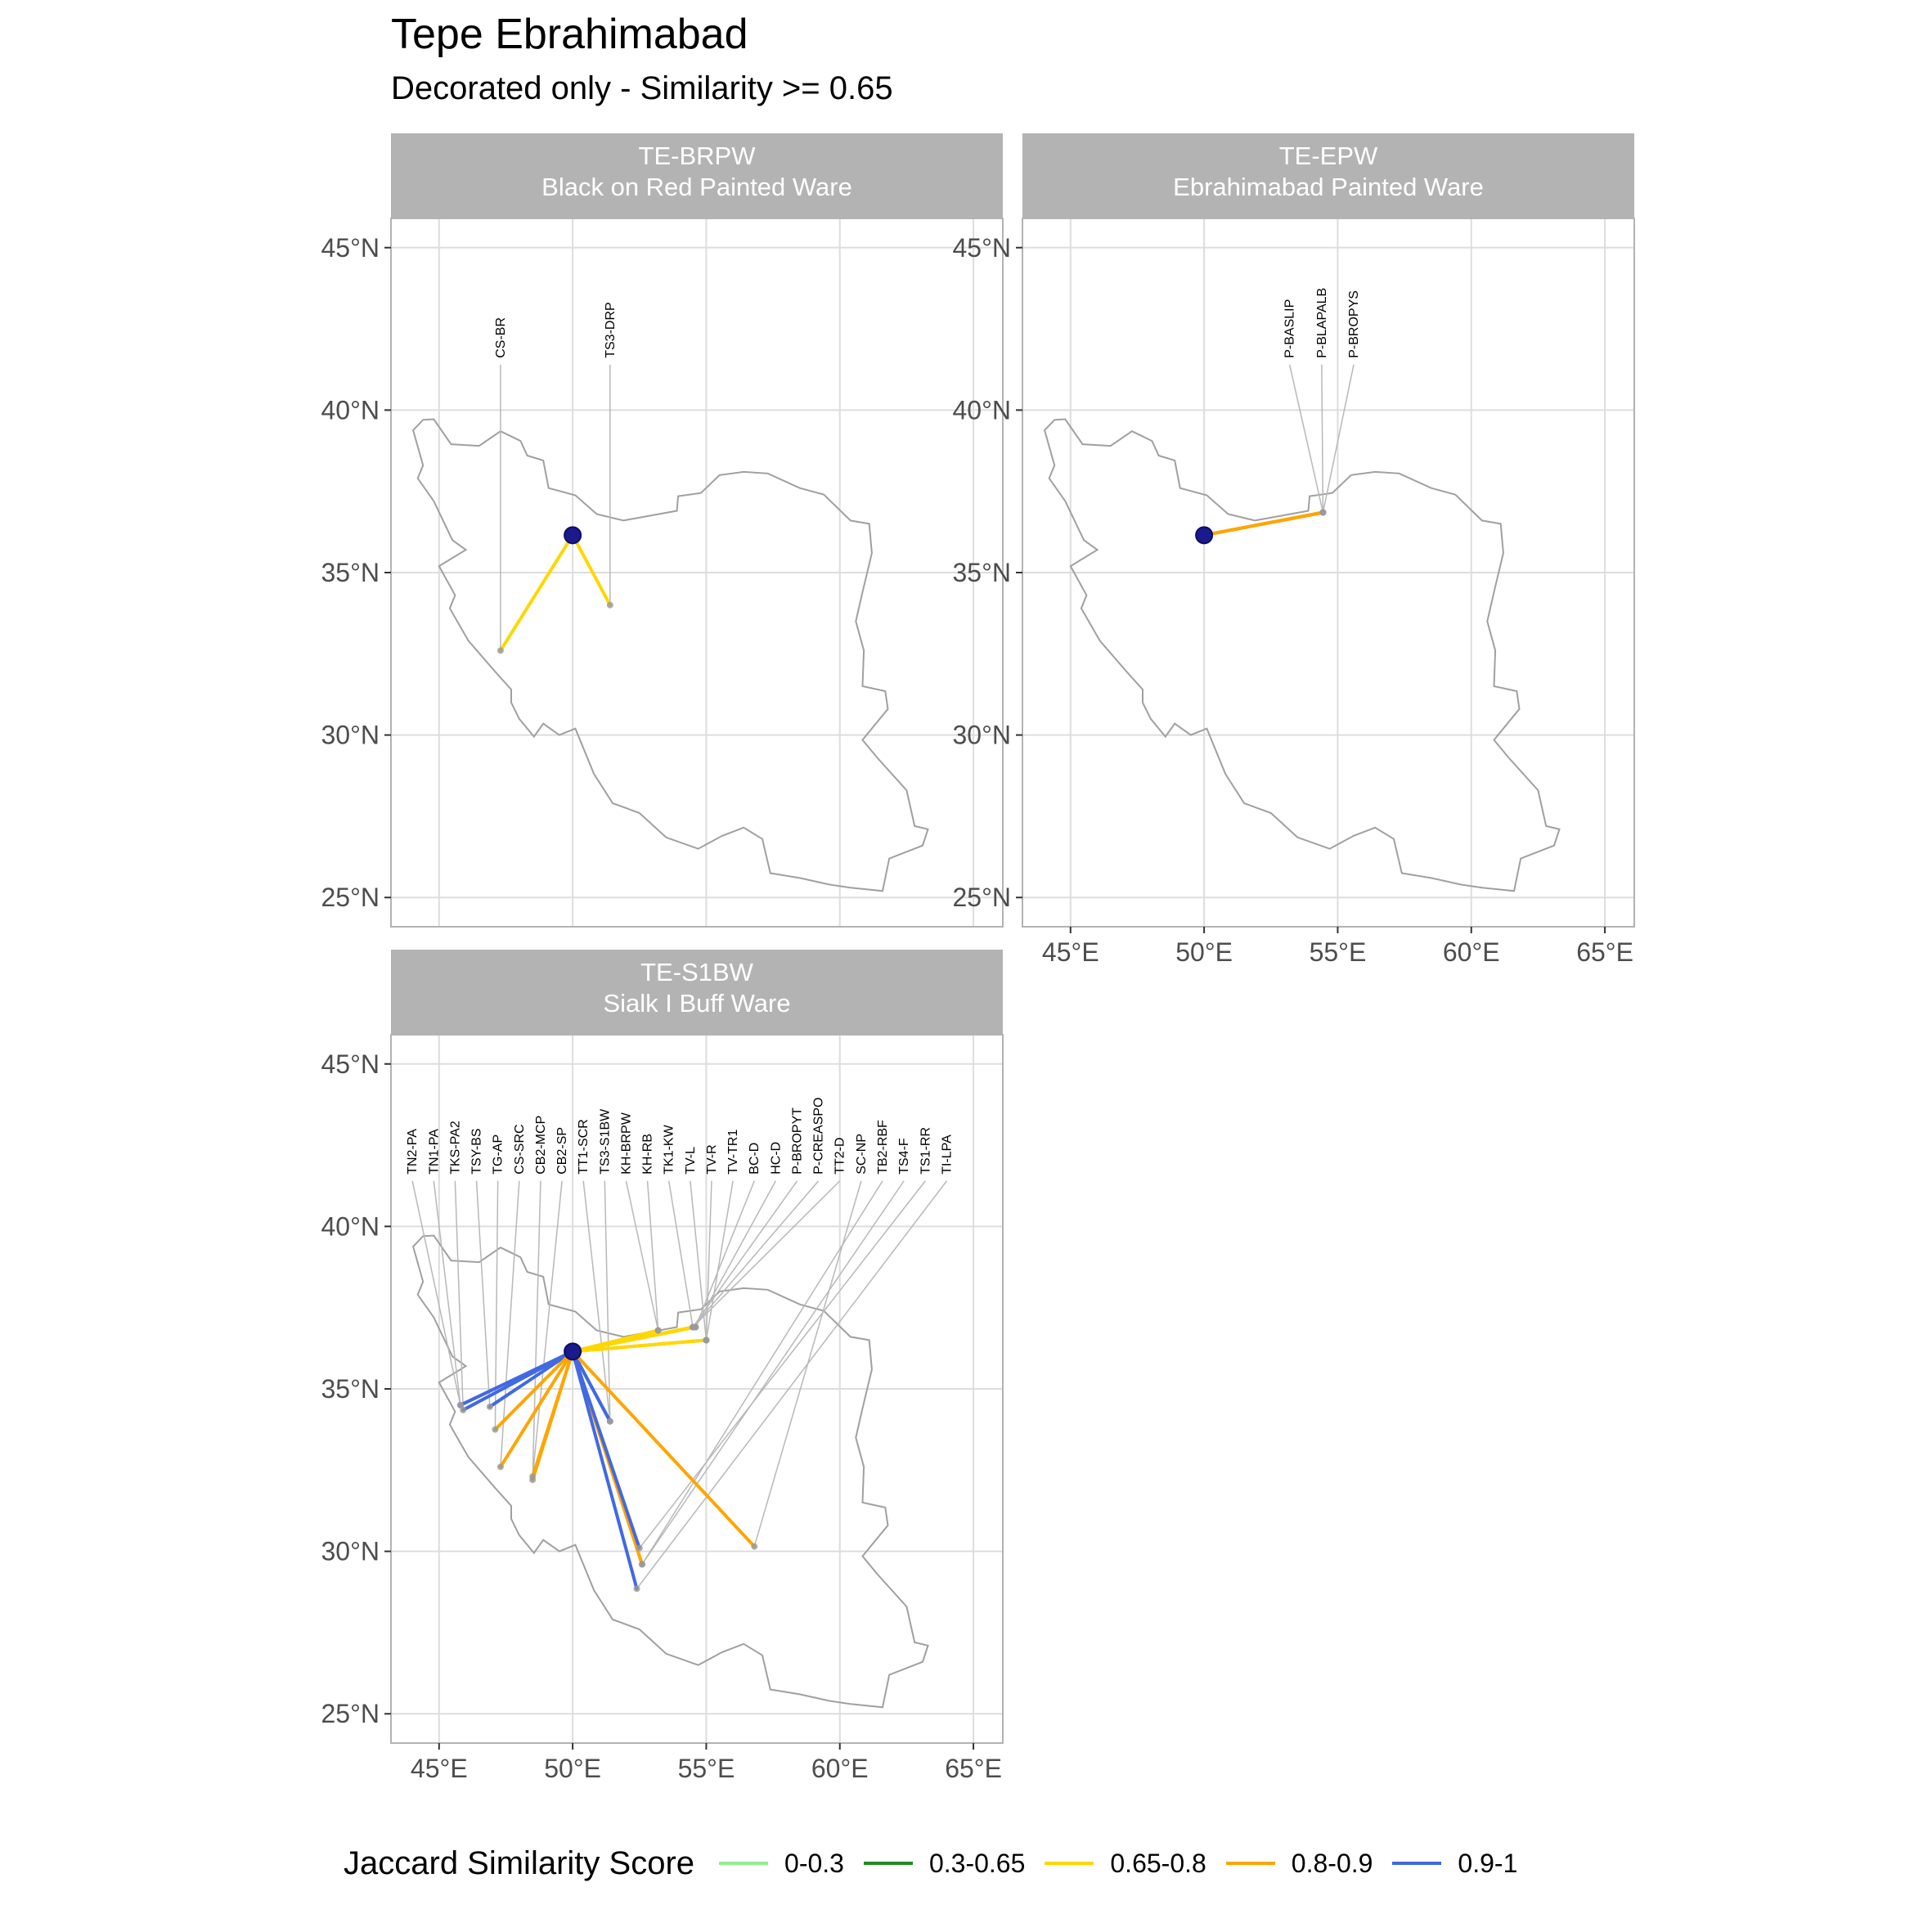 Image resolution: width=1932 pixels, height=1932 pixels. What do you see at coordinates (584, 1147) in the screenshot?
I see `site-label: TT1-SCR` at bounding box center [584, 1147].